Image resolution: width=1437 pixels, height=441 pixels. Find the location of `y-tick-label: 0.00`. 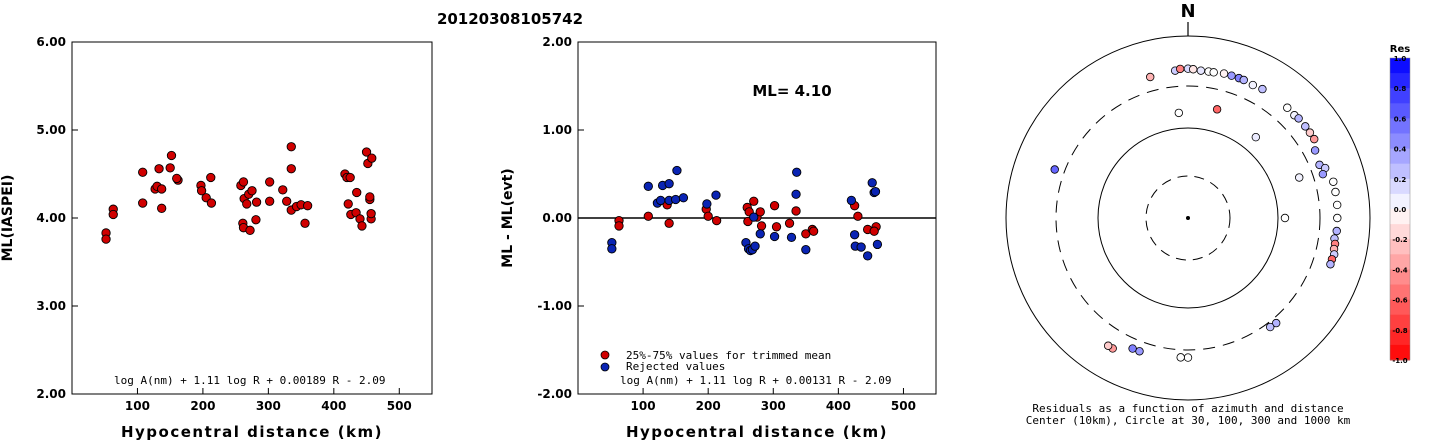

y-tick-label: 0.00 is located at coordinates (557, 218).